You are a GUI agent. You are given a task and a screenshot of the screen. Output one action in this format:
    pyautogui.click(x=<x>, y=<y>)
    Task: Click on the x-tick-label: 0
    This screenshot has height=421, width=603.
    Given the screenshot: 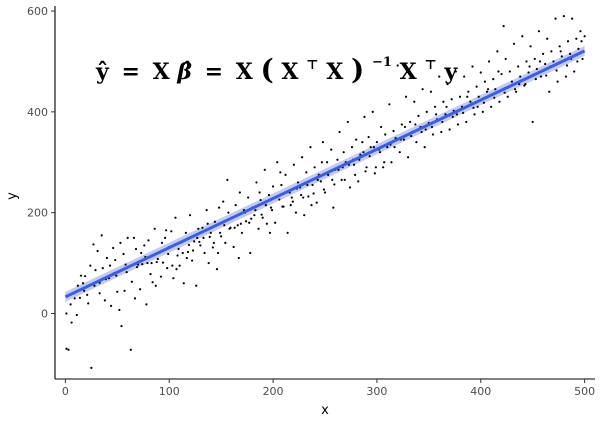 What is the action you would take?
    pyautogui.click(x=65, y=391)
    